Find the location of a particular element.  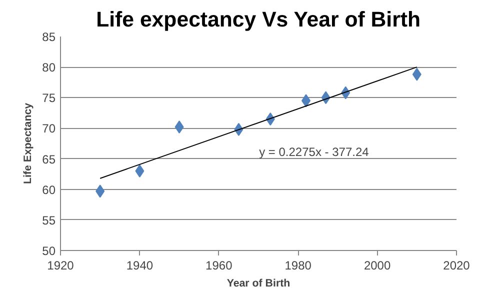

x-tick-label: 2000 is located at coordinates (377, 265).